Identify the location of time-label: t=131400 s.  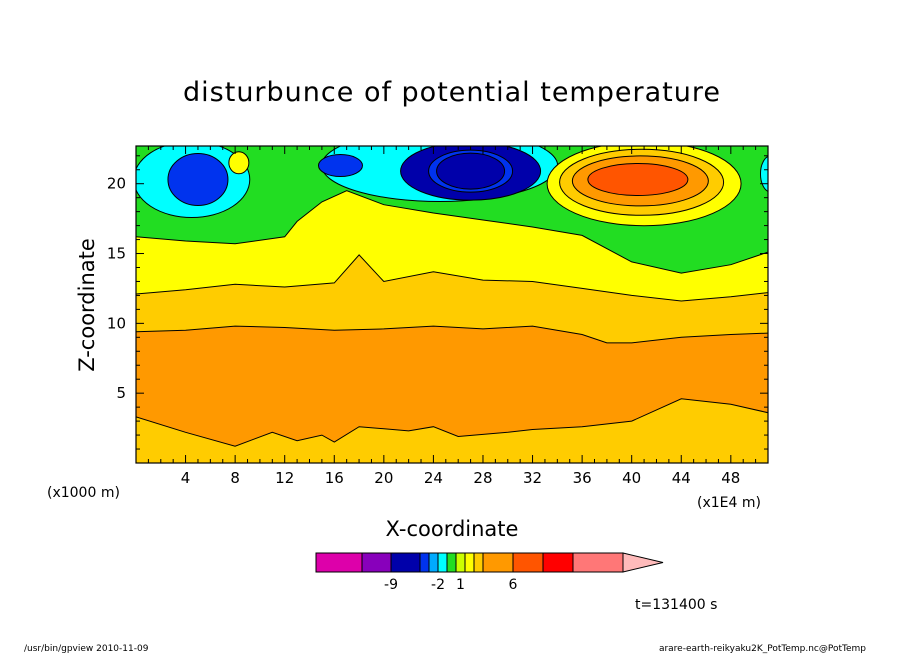
(676, 605).